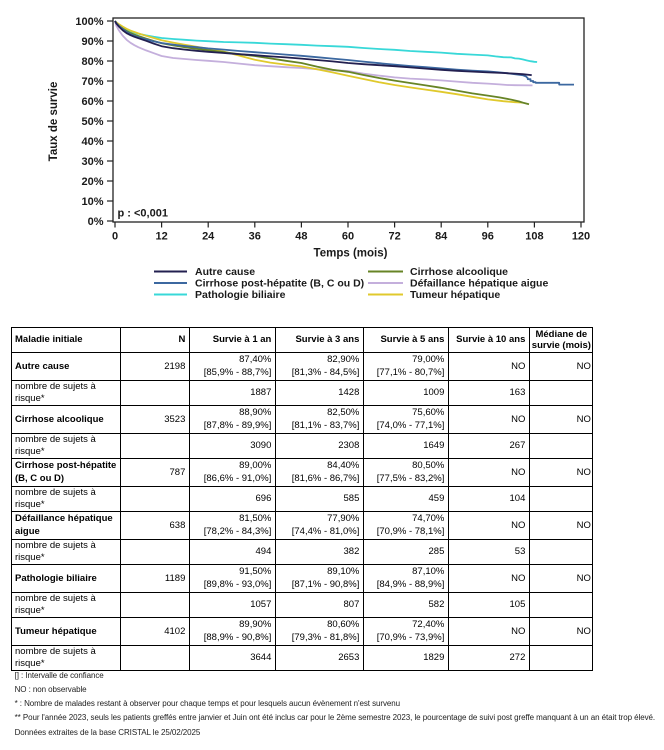  I want to click on svg-text: 50%, so click(92, 122).